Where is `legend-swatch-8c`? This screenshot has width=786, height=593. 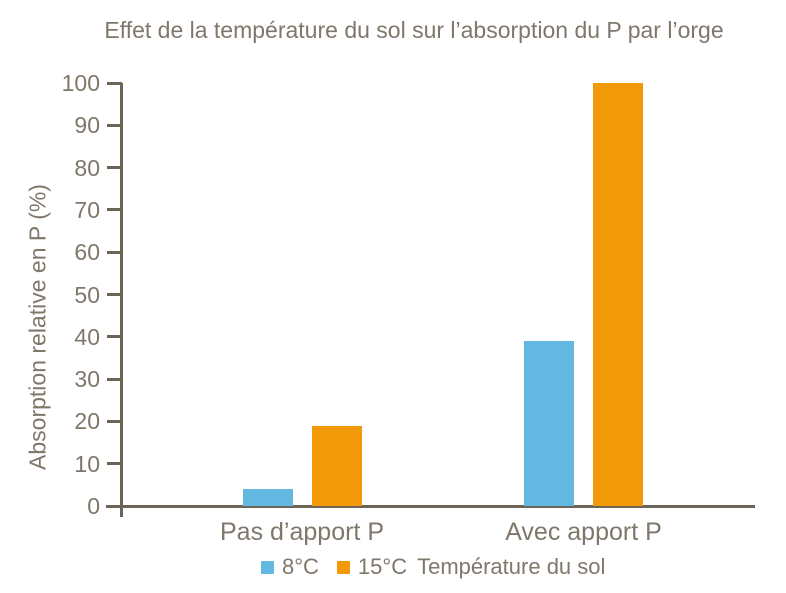 legend-swatch-8c is located at coordinates (267, 567).